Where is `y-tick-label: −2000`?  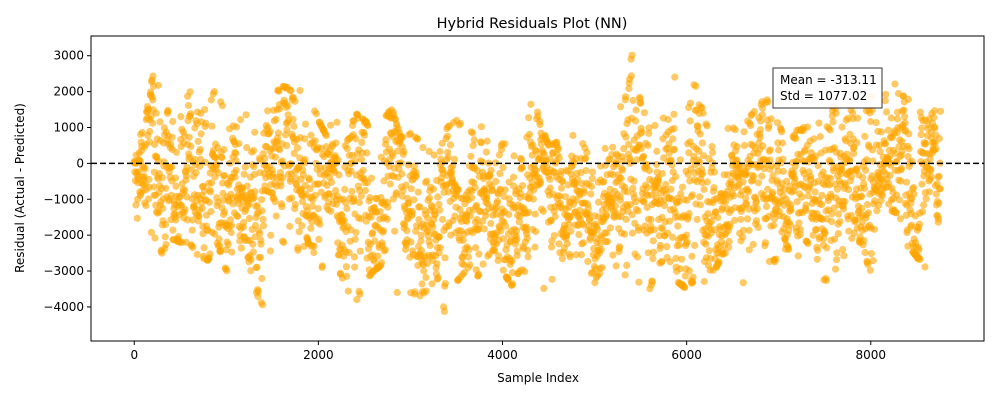 y-tick-label: −2000 is located at coordinates (63, 235).